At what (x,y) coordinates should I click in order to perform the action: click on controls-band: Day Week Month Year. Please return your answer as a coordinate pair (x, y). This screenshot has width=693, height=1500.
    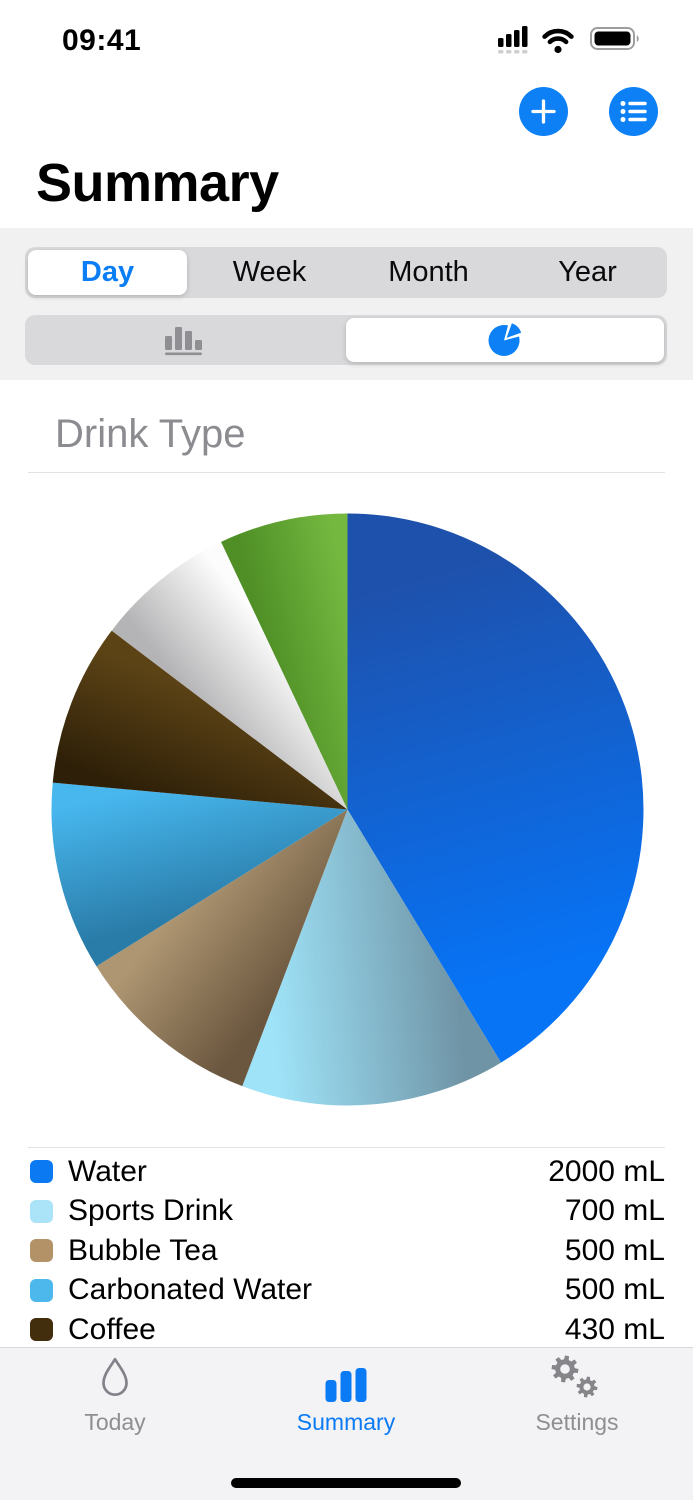
    Looking at the image, I should click on (346, 304).